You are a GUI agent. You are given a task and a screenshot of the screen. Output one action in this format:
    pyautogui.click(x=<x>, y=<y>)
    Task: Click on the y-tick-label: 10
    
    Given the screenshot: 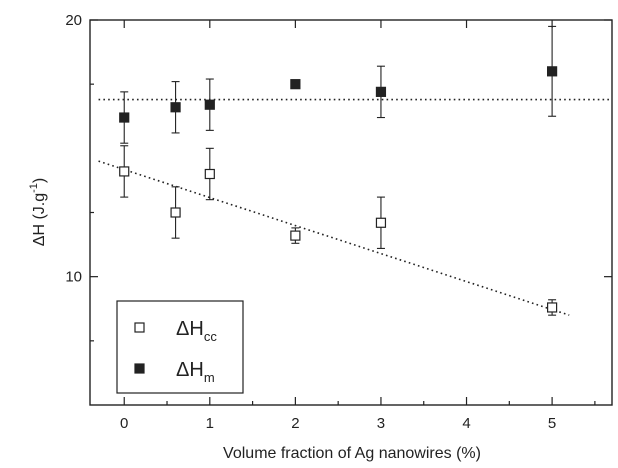 What is the action you would take?
    pyautogui.click(x=73, y=277)
    